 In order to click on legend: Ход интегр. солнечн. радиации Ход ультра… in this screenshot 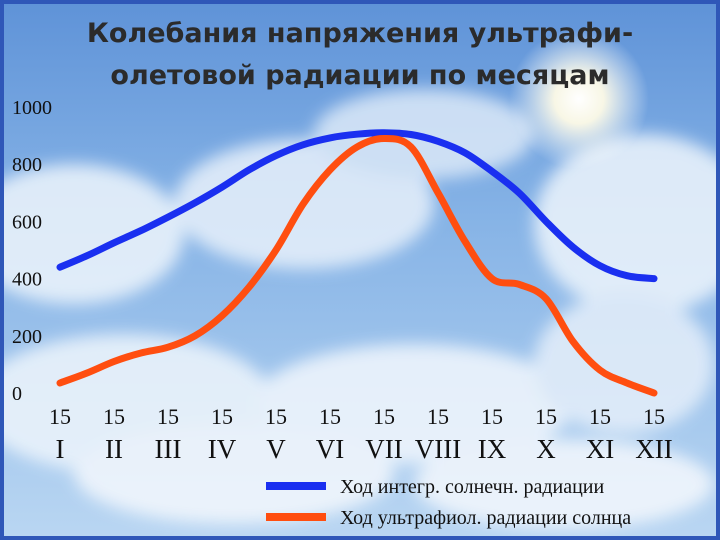, I will do `click(448, 502)`.